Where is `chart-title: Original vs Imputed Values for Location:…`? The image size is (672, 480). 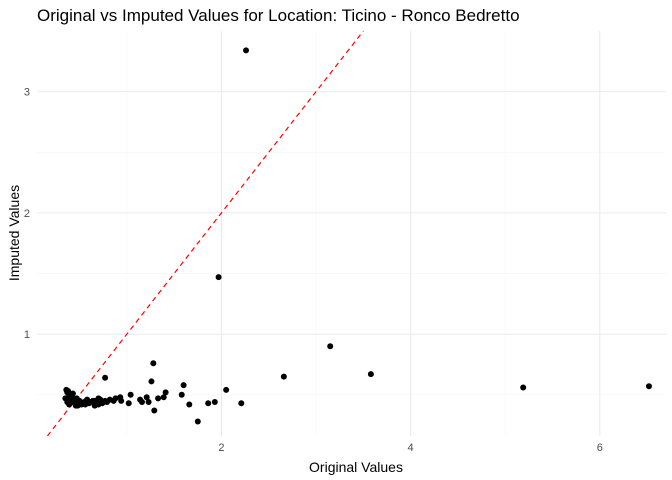 chart-title: Original vs Imputed Values for Location:… is located at coordinates (278, 15).